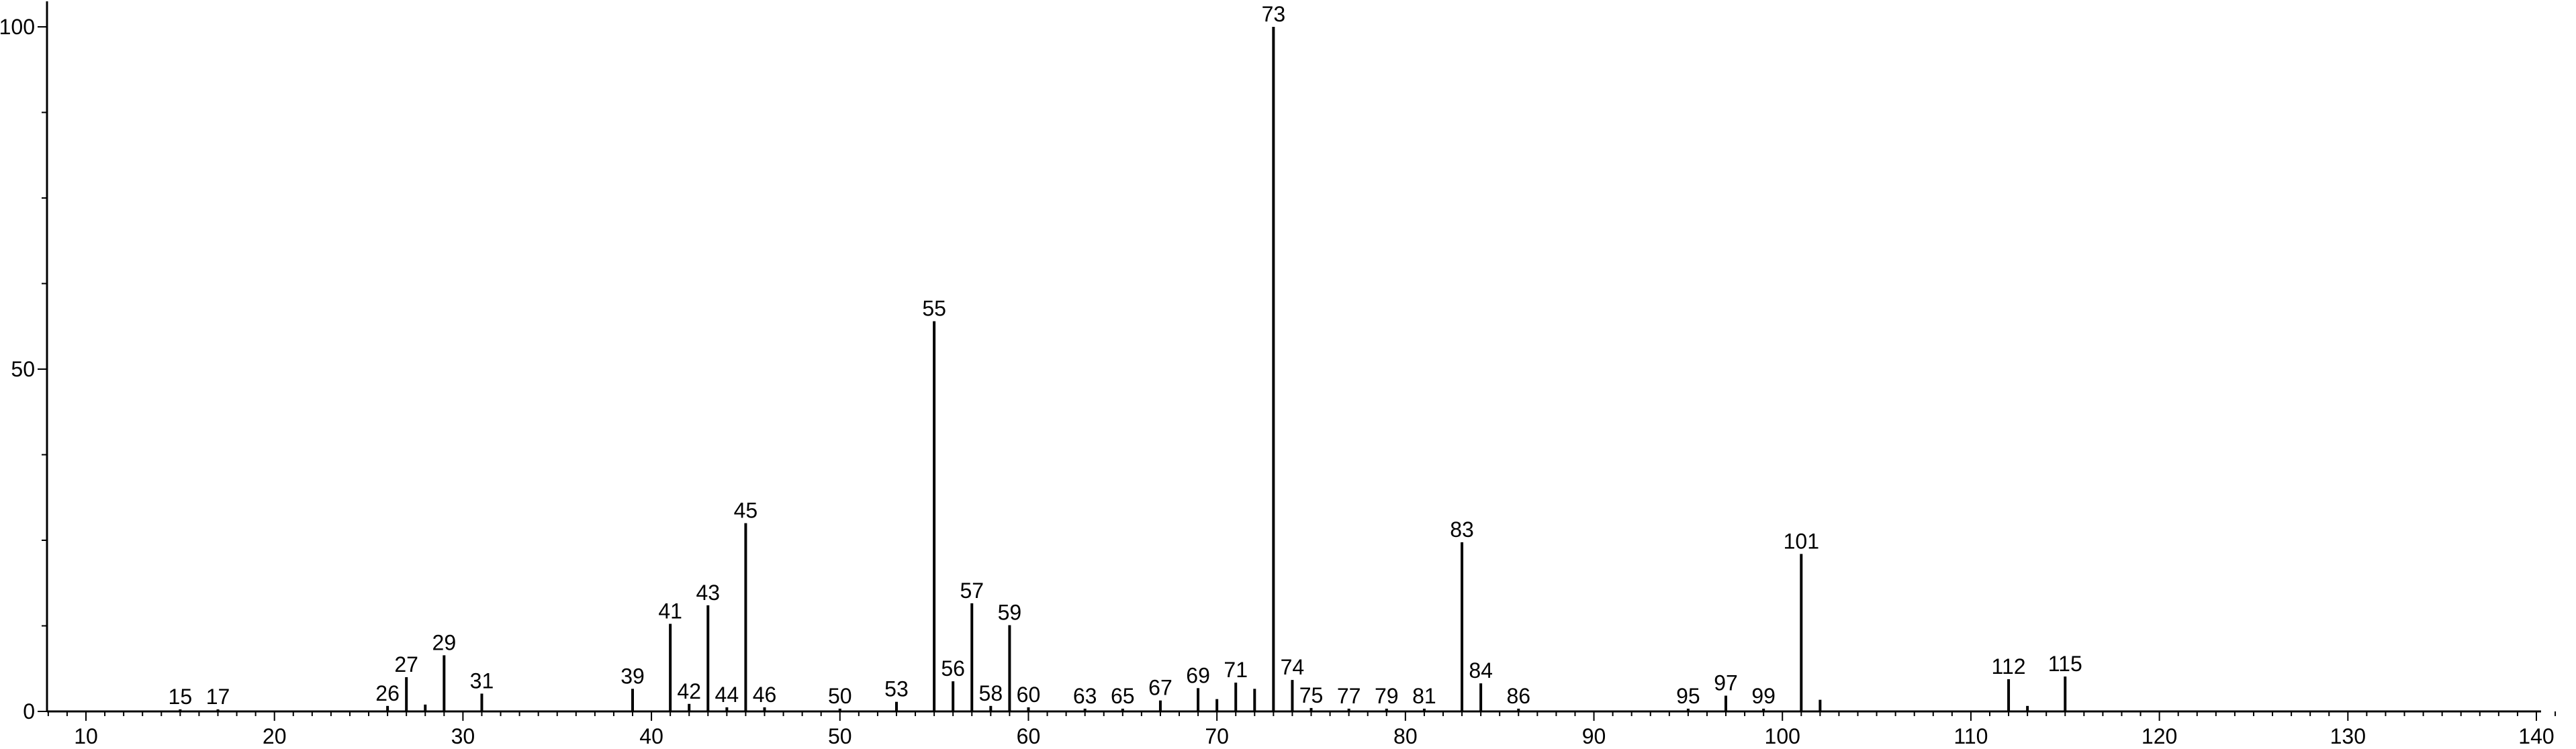  What do you see at coordinates (1160, 688) in the screenshot?
I see `peak-label: 67` at bounding box center [1160, 688].